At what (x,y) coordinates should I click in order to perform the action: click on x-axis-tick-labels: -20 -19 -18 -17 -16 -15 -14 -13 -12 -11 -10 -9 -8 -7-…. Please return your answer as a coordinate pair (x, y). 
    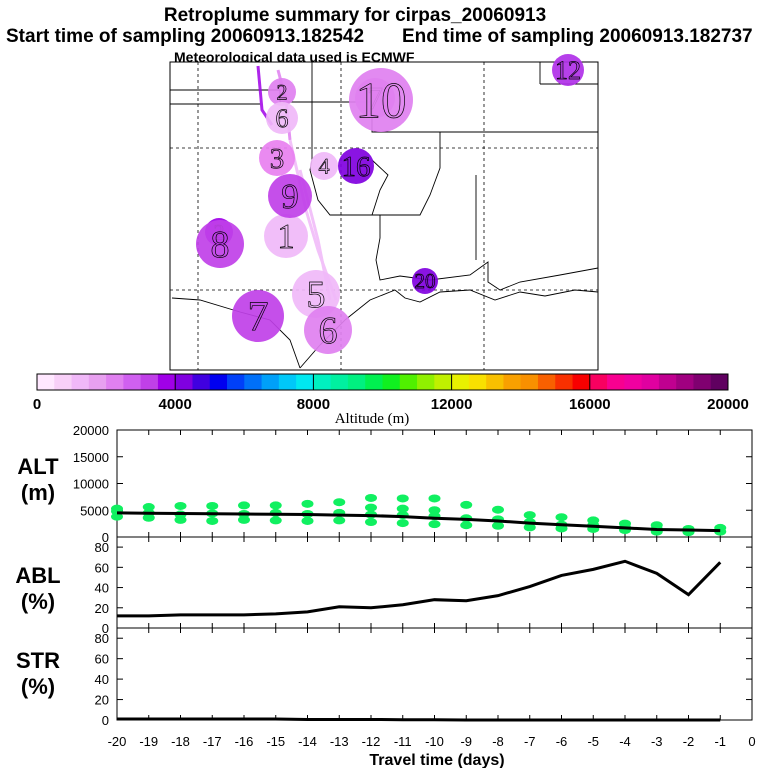
    Looking at the image, I should click on (432, 741).